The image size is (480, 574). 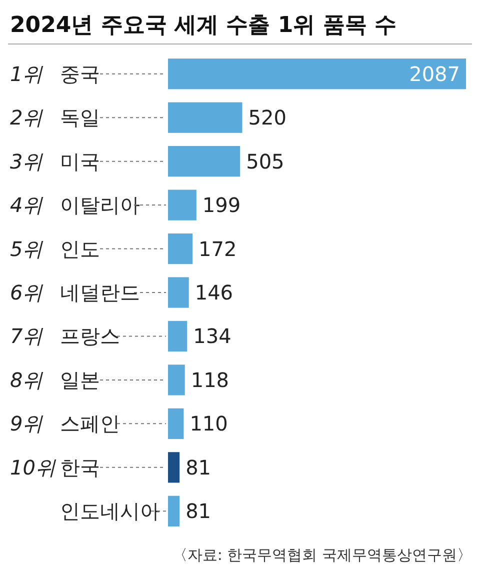 I want to click on data-label: 520, so click(x=267, y=118).